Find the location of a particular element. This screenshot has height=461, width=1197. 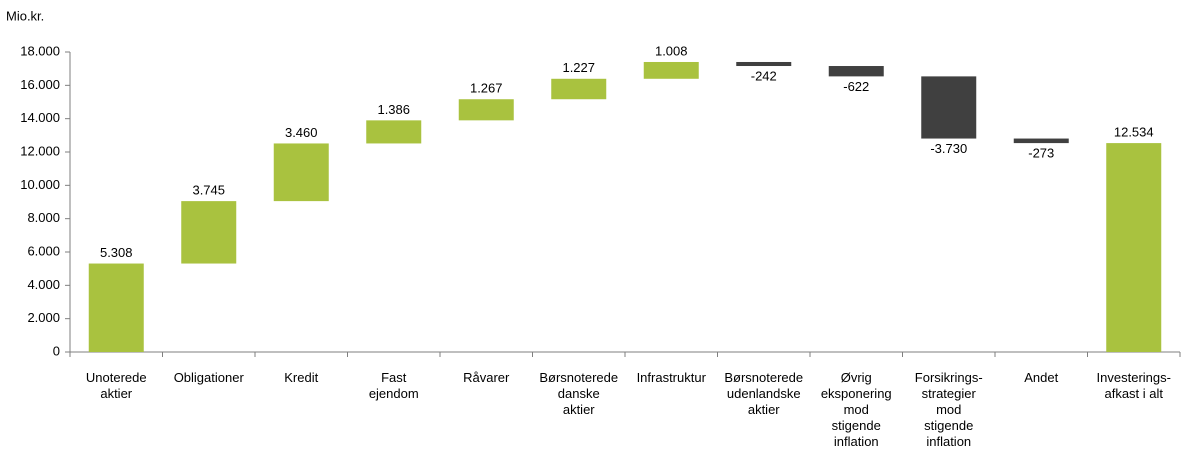

y-tick-label: 0 is located at coordinates (56, 350).